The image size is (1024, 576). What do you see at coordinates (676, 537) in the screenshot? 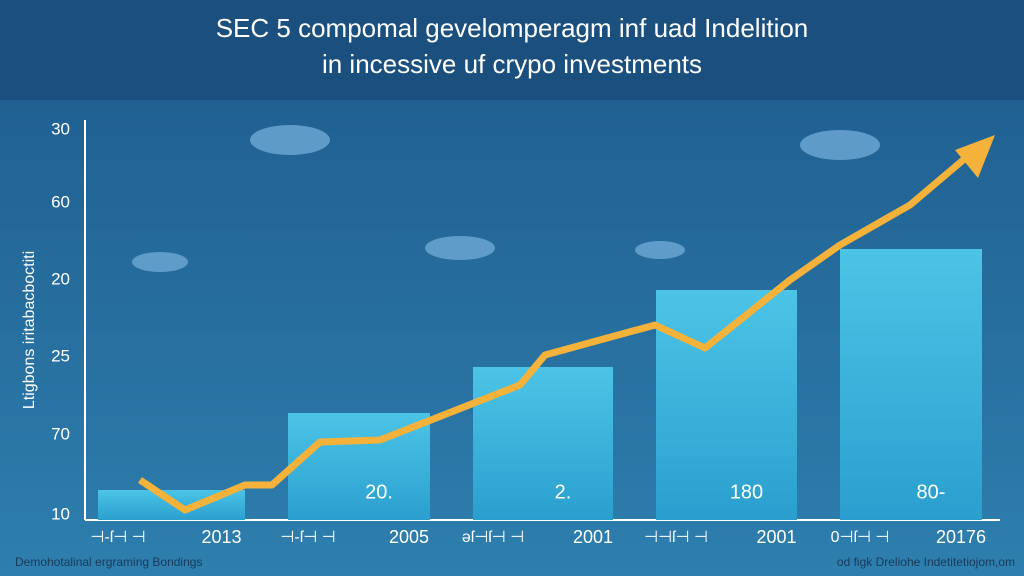
I see `x-glyph: ⊣⊣ſ⊣ ⊣` at bounding box center [676, 537].